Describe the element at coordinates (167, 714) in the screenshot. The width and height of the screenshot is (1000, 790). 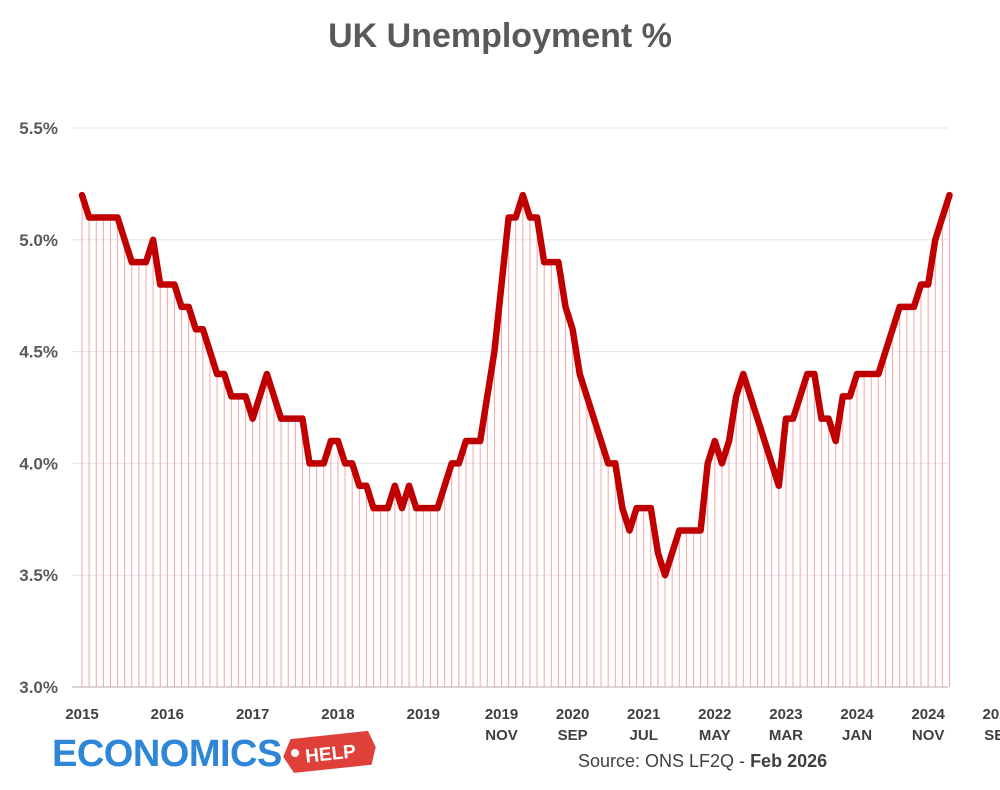
I see `x-tick-year: 2016` at that location.